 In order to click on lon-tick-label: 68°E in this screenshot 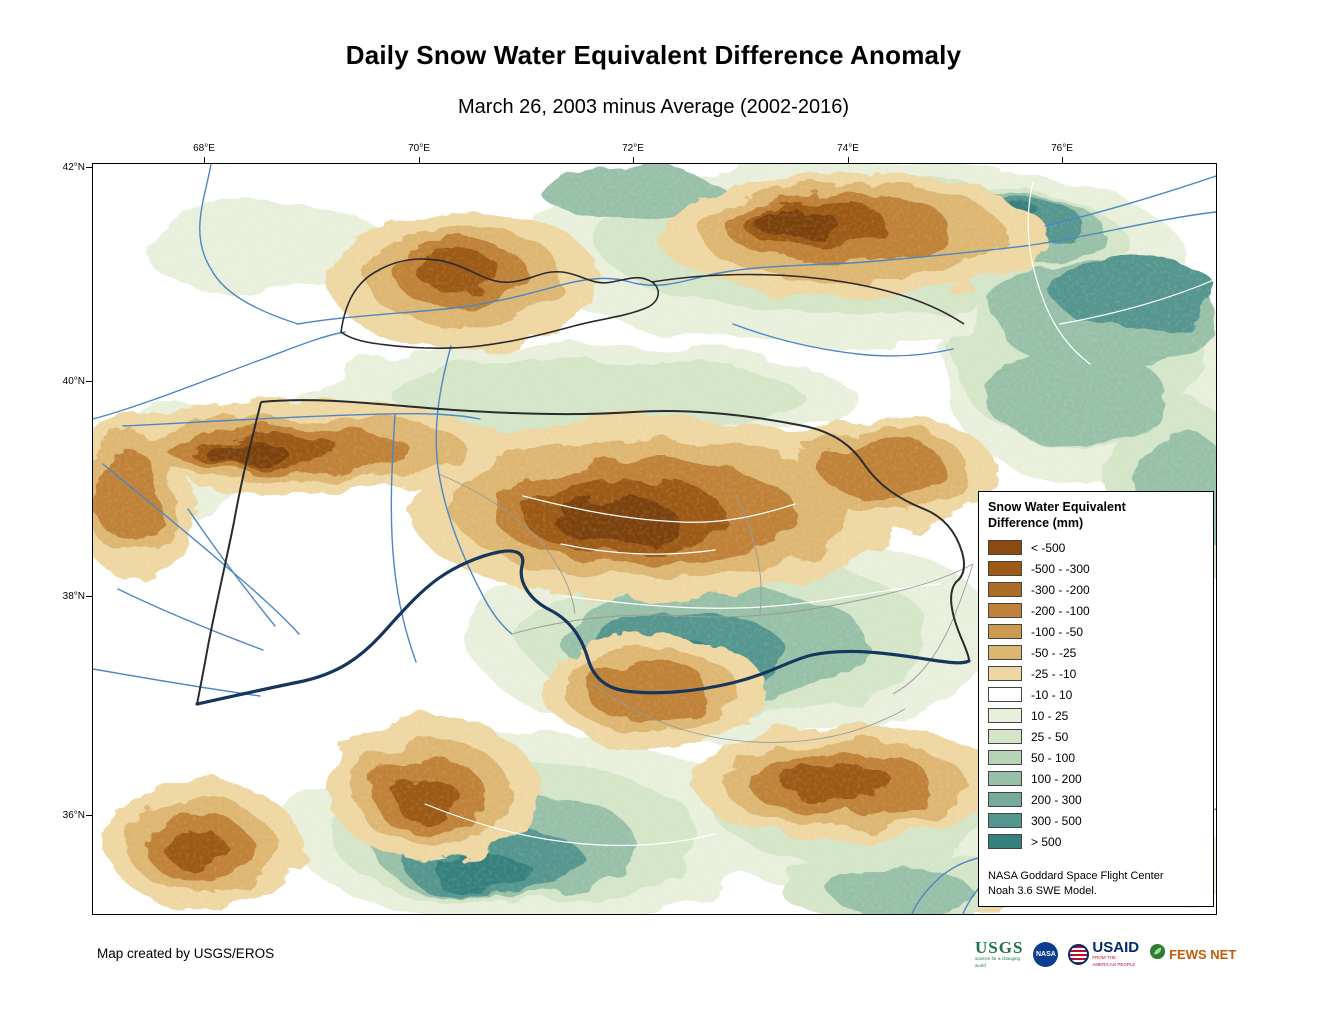, I will do `click(204, 148)`.